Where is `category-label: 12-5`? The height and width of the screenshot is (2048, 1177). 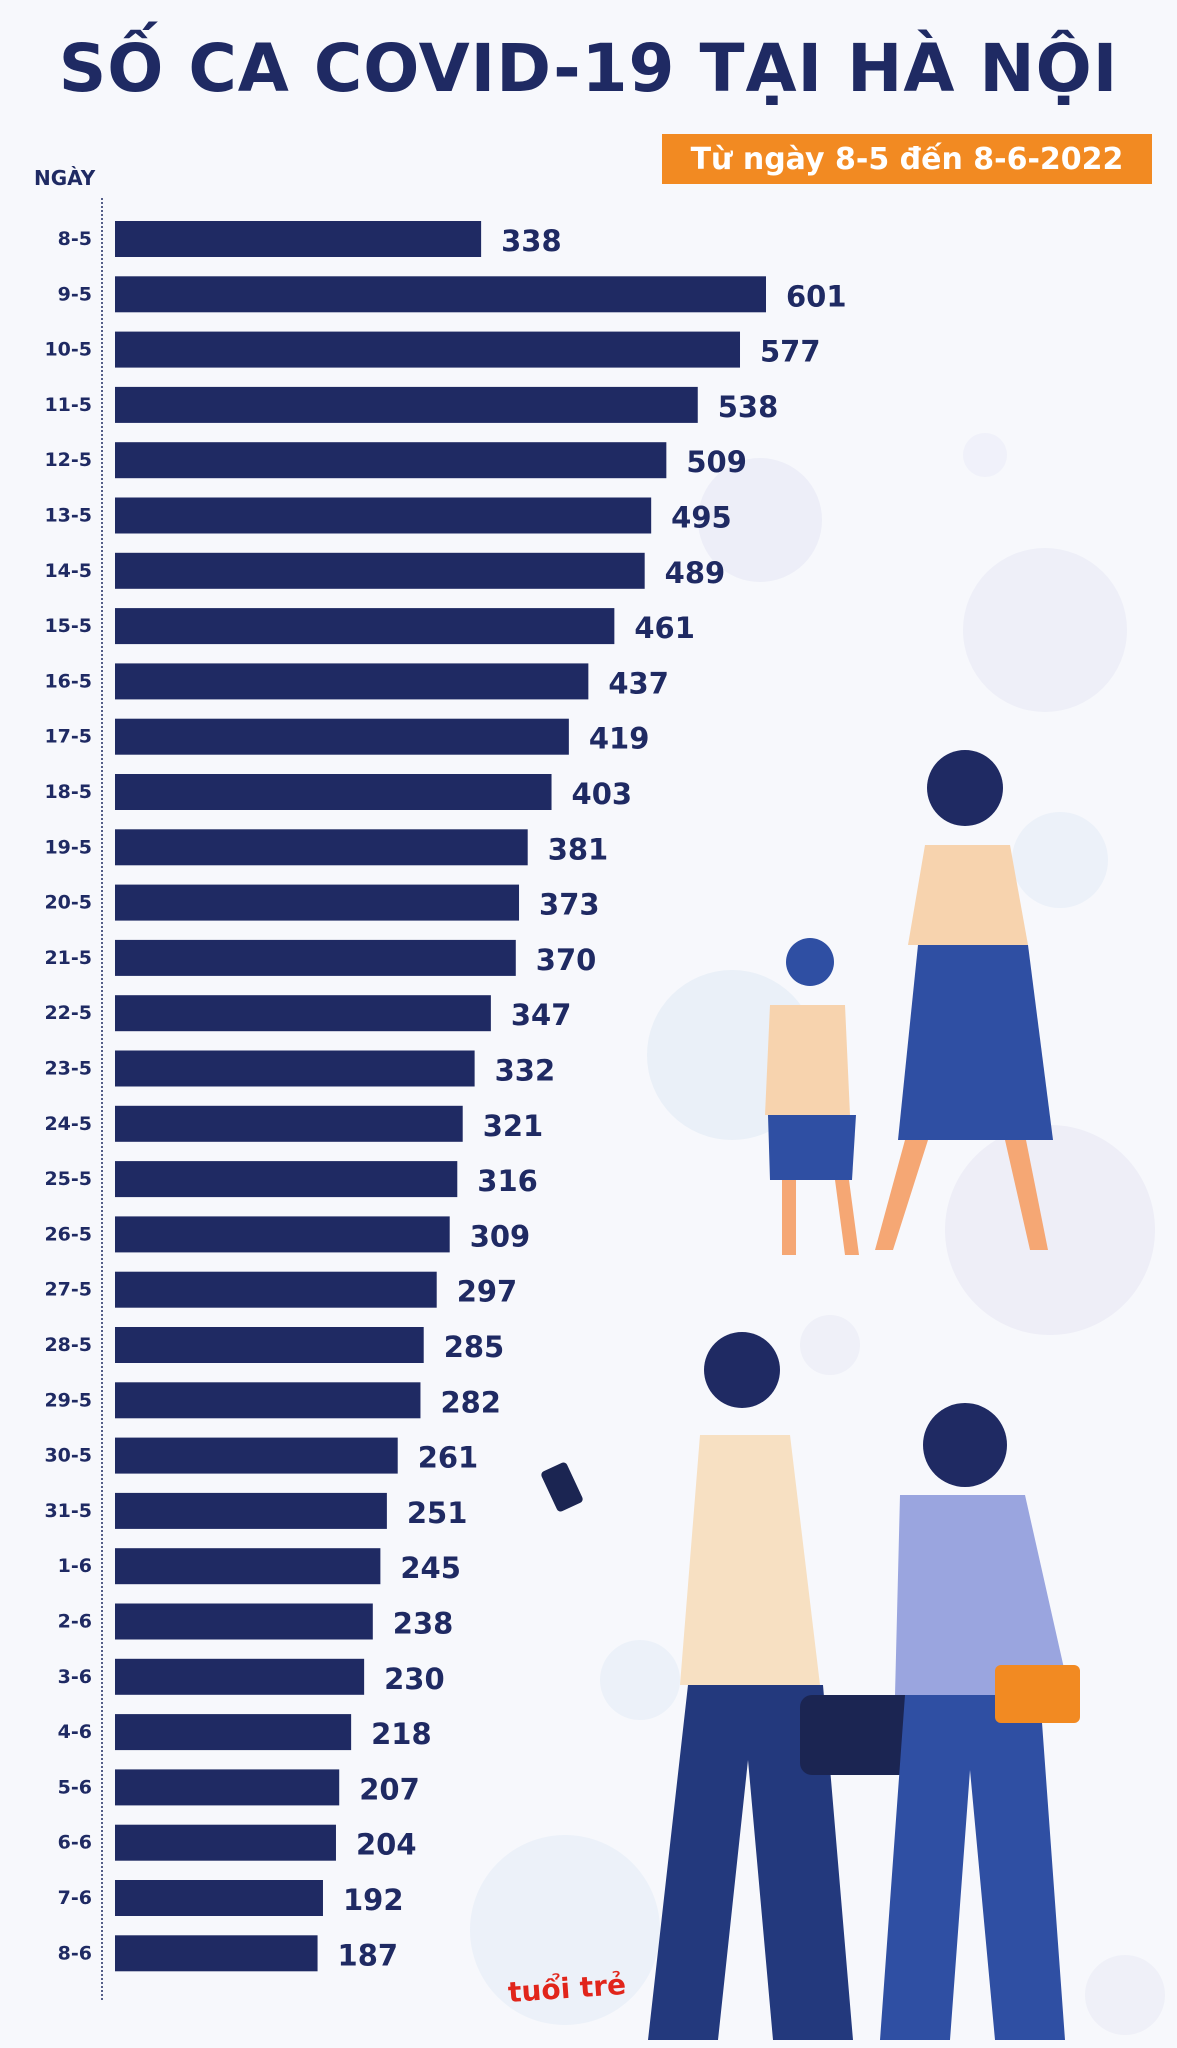 category-label: 12-5 is located at coordinates (68, 460).